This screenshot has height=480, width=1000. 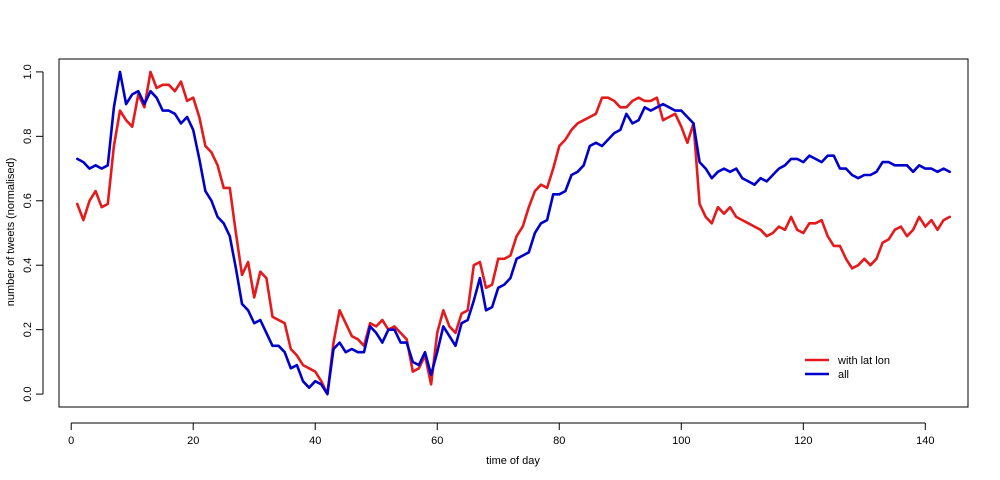 I want to click on legend: with lat lon all, so click(x=847, y=368).